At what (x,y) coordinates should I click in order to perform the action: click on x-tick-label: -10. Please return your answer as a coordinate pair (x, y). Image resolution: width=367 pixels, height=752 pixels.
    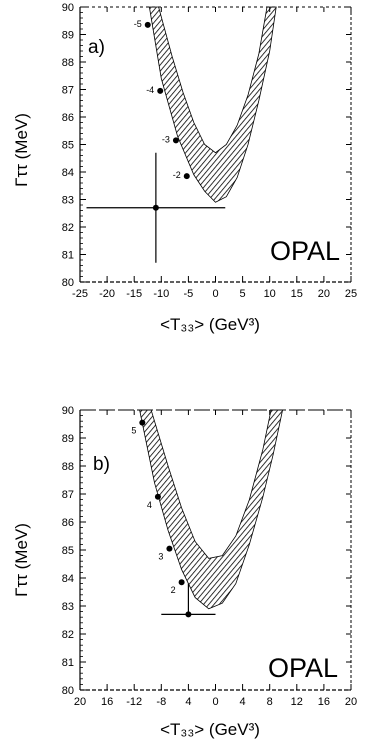
    Looking at the image, I should click on (161, 294).